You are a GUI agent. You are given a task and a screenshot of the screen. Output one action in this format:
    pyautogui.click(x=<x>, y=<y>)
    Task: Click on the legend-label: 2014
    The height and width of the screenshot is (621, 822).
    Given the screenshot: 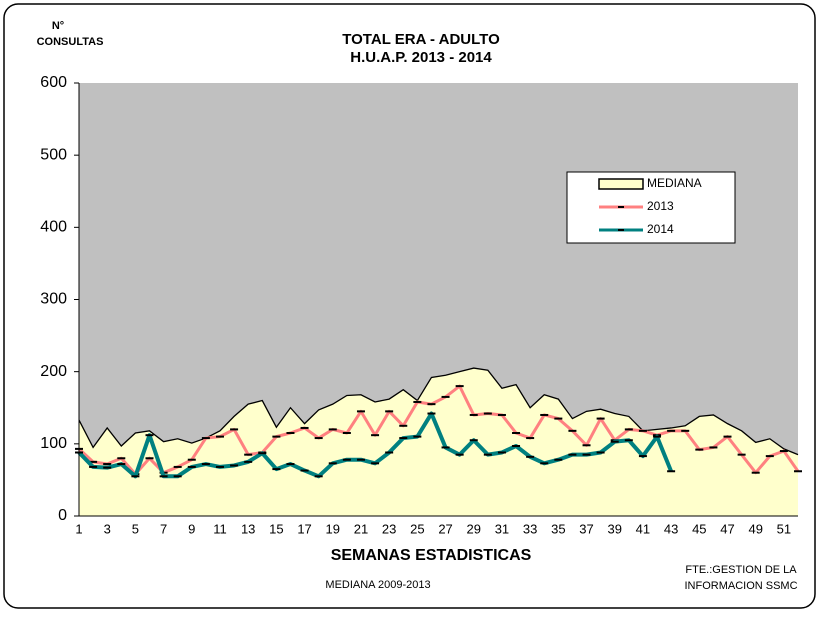 What is the action you would take?
    pyautogui.click(x=660, y=229)
    